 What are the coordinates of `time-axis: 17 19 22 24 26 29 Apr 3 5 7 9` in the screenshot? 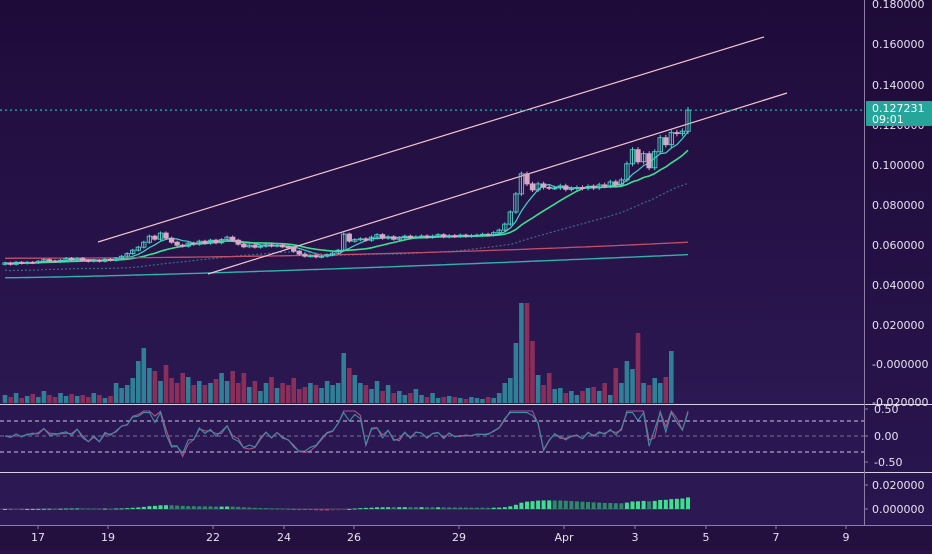 It's located at (440, 537).